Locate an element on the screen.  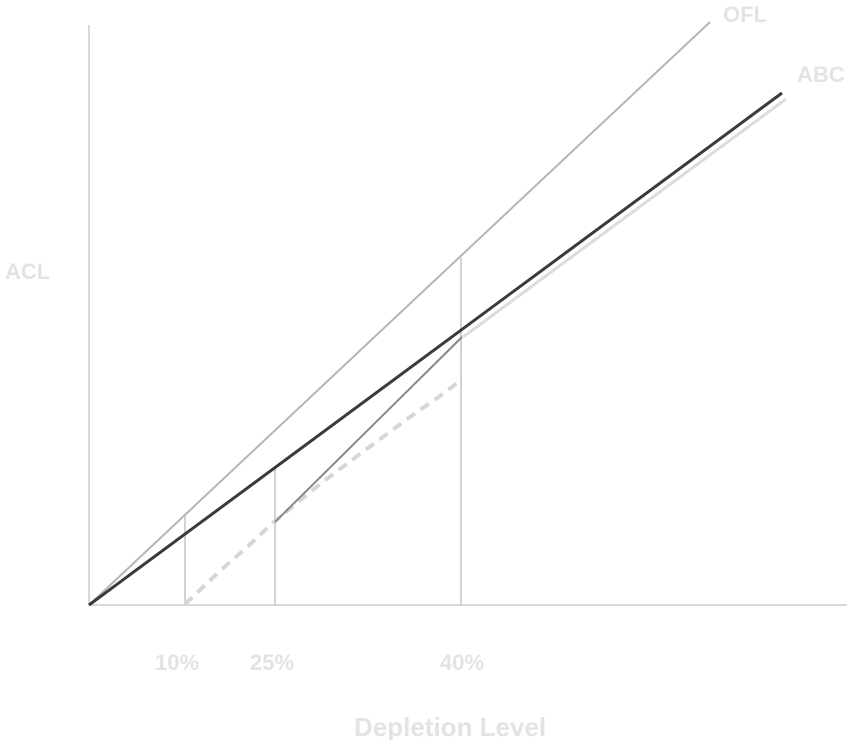
tick-label-10: 10% is located at coordinates (177, 662).